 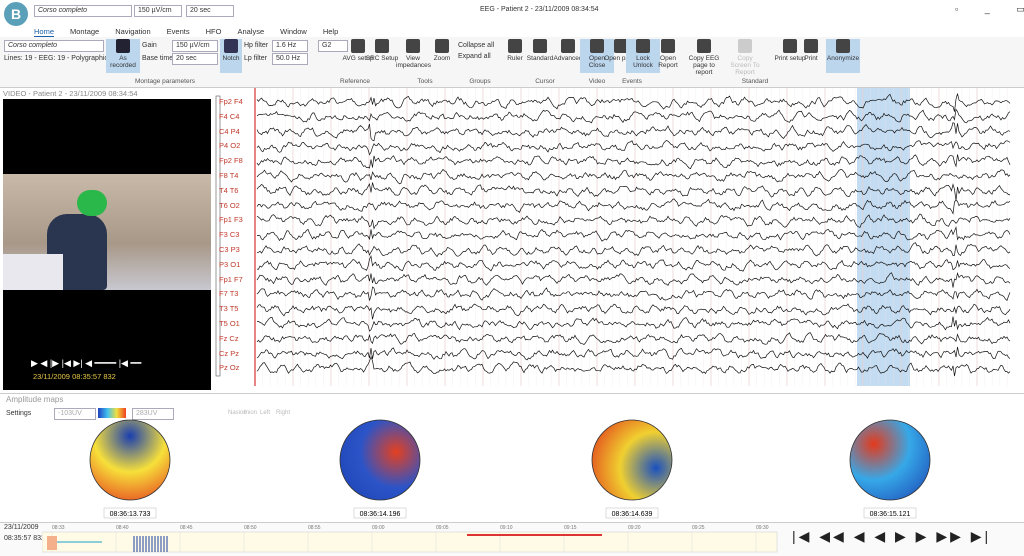 I want to click on button-label: AVG setup, so click(x=358, y=58).